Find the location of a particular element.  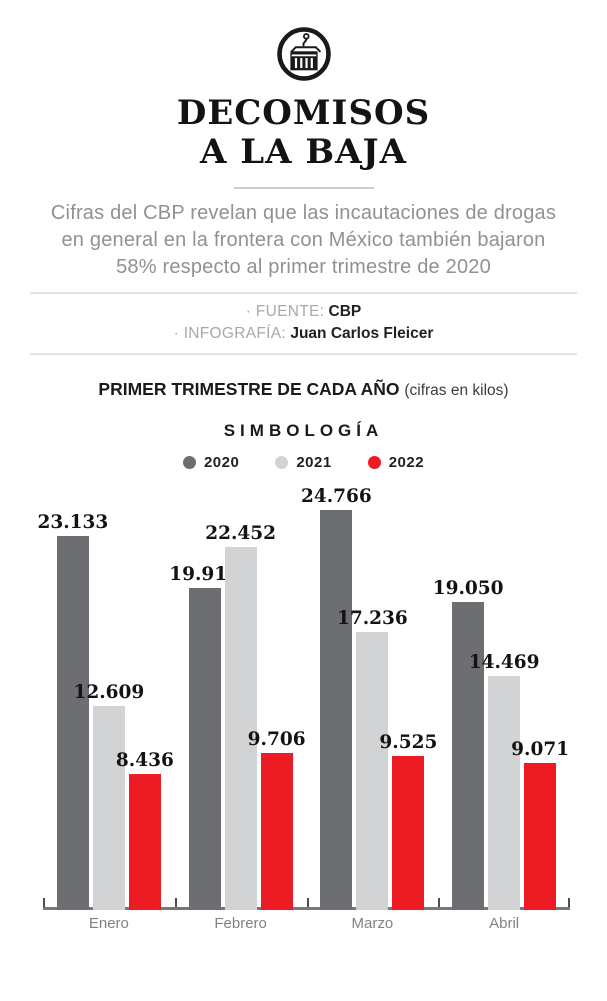

title-divider is located at coordinates (303, 188).